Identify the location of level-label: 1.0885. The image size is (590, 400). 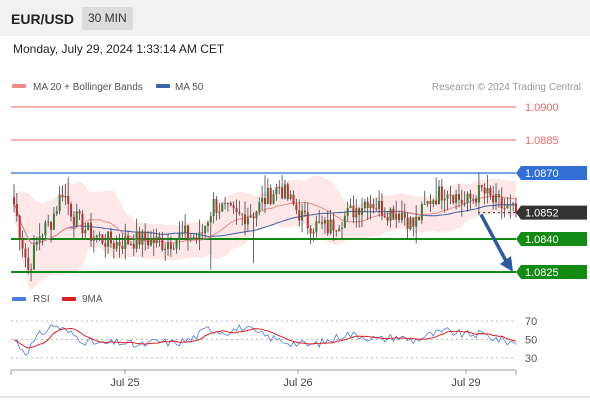
(542, 141).